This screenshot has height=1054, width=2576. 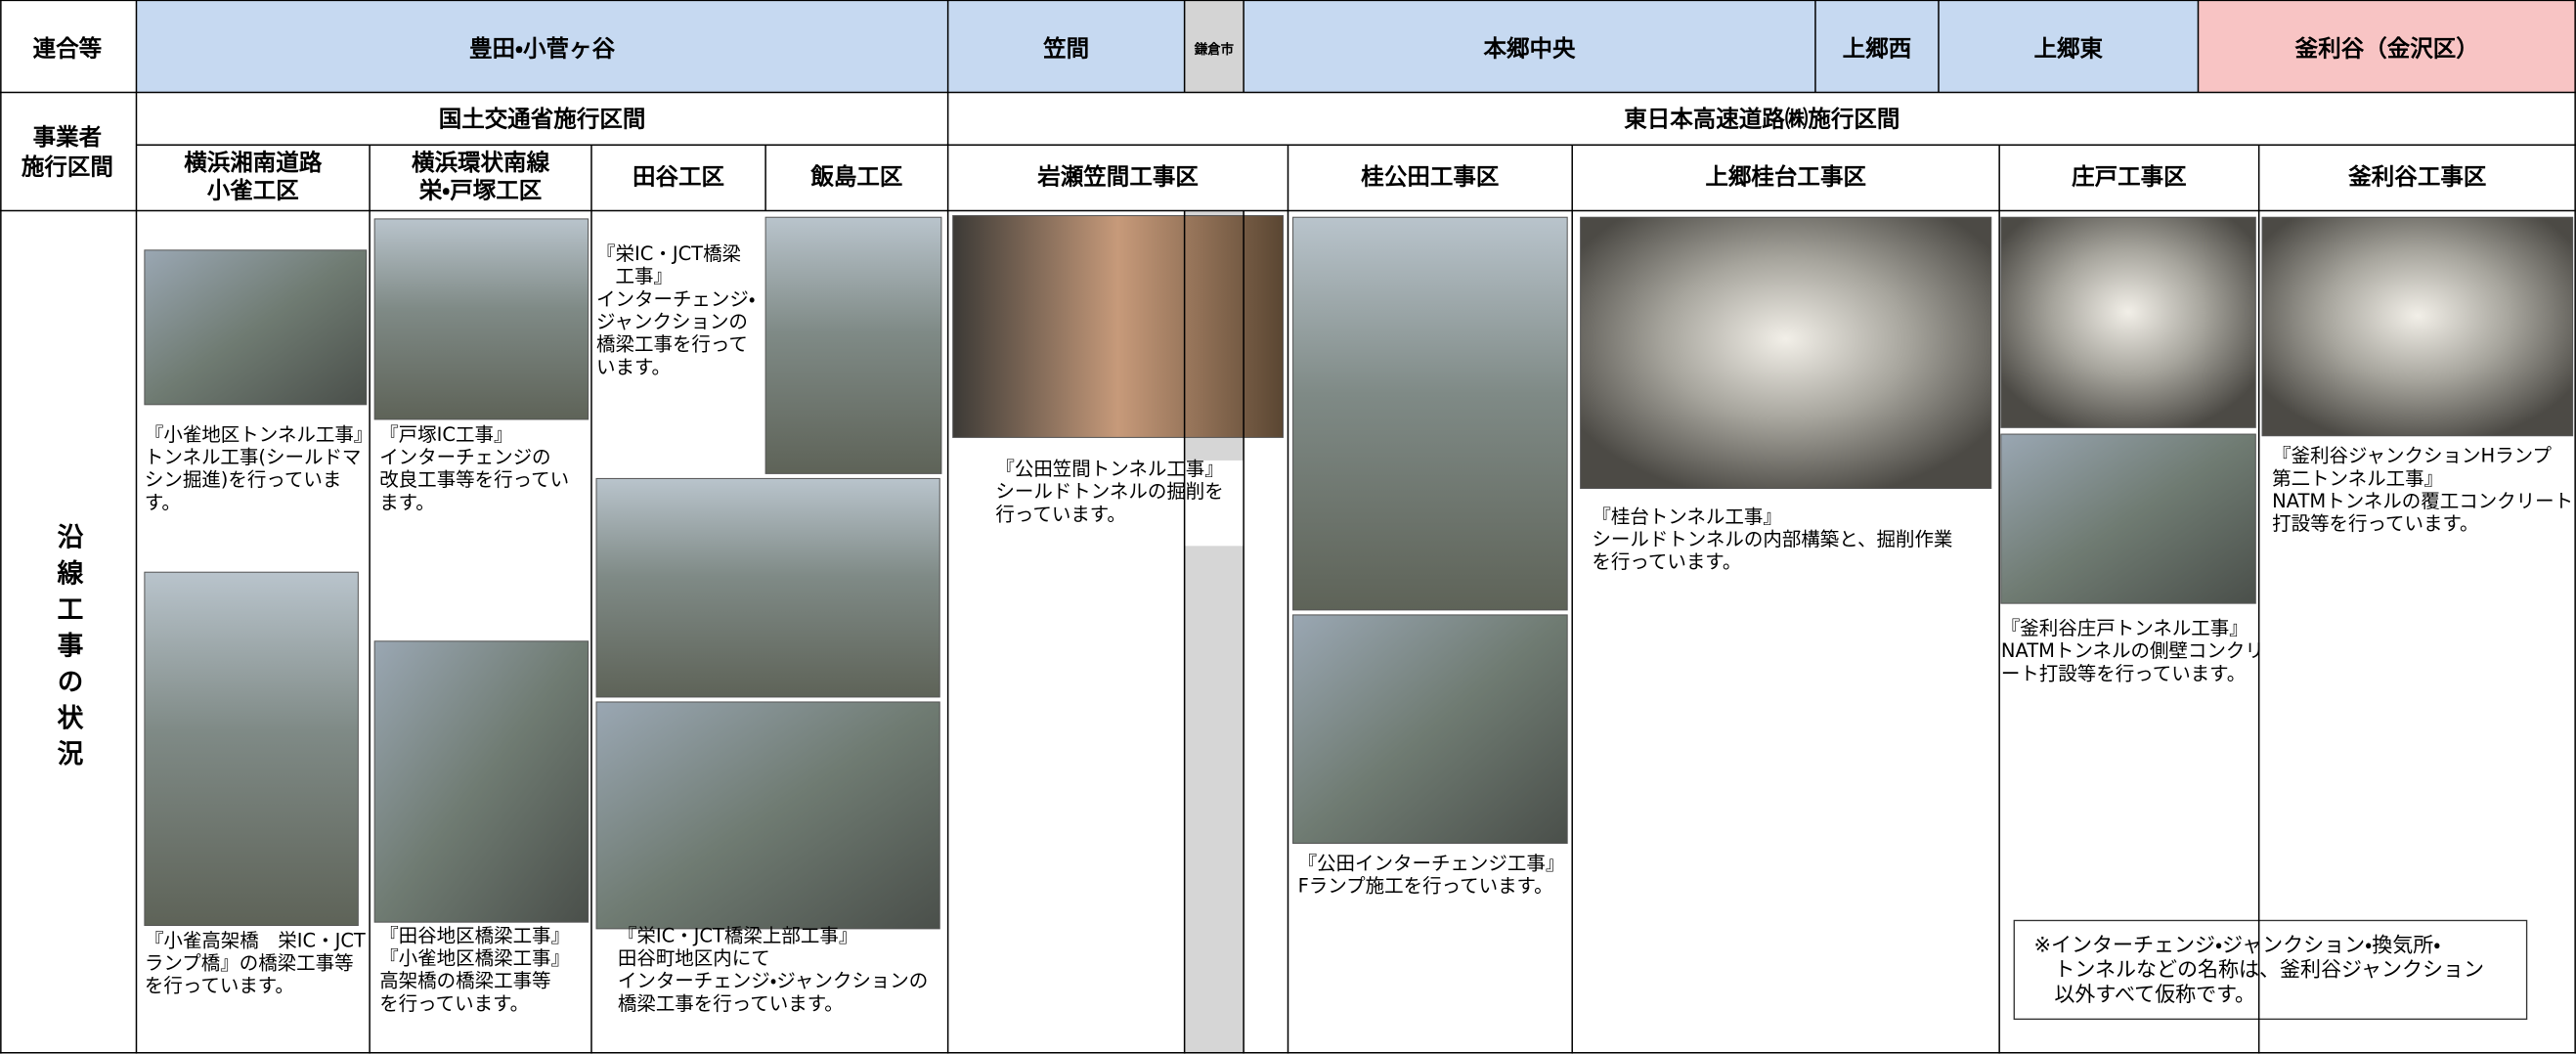 I want to click on row-label: 連合等, so click(x=68, y=48).